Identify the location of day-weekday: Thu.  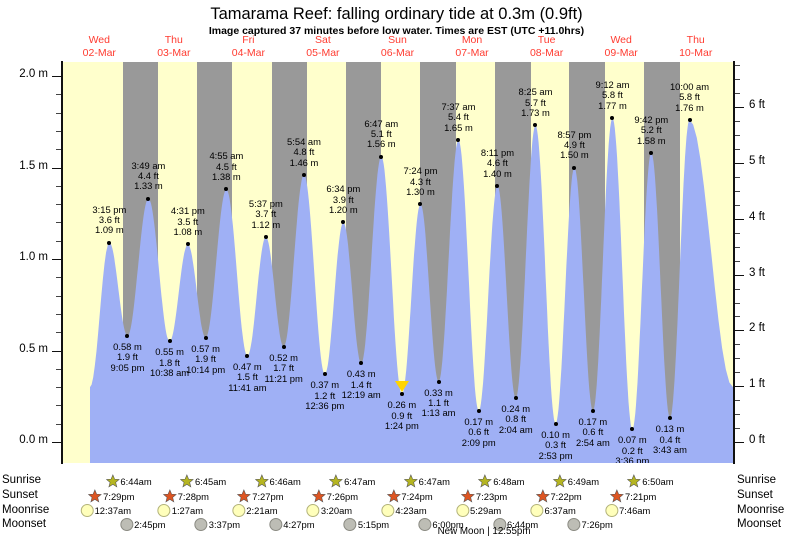
(695, 40).